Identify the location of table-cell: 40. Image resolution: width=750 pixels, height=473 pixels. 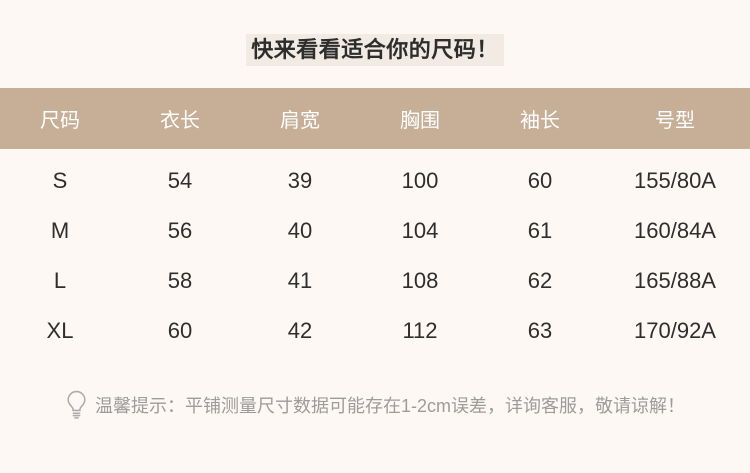
(300, 230).